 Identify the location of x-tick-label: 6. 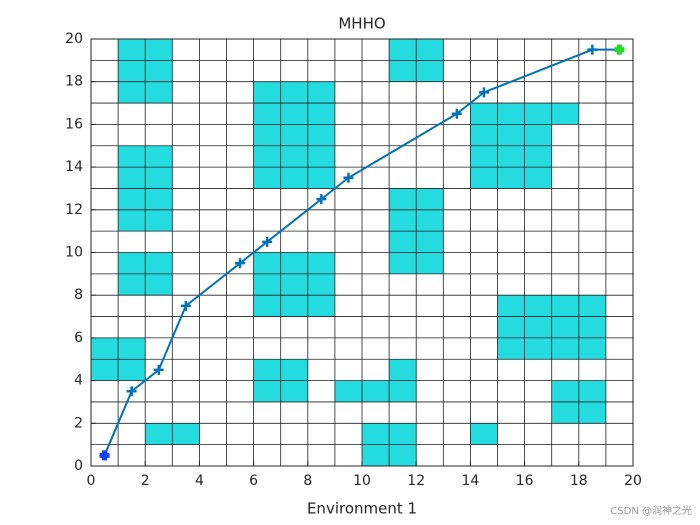
(253, 481).